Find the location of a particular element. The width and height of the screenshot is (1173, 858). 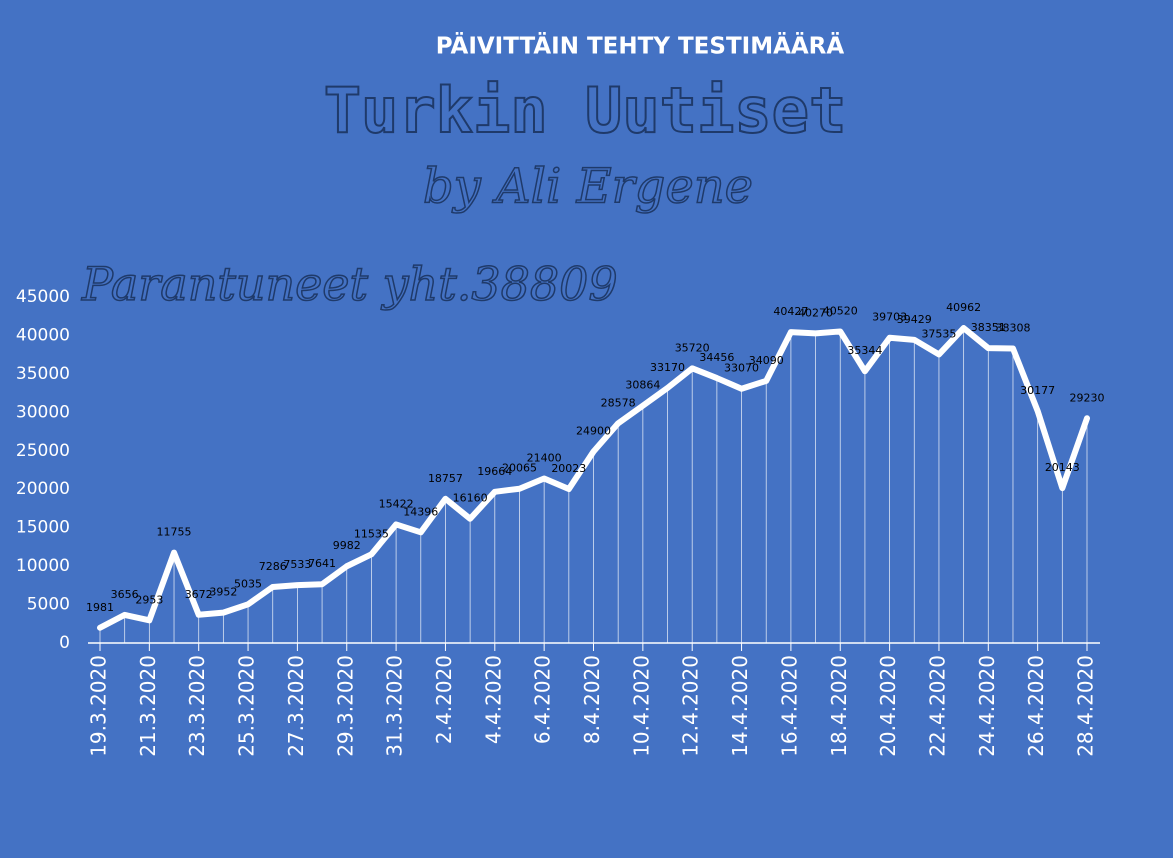

y-tick-label: 10000 is located at coordinates (43, 566).